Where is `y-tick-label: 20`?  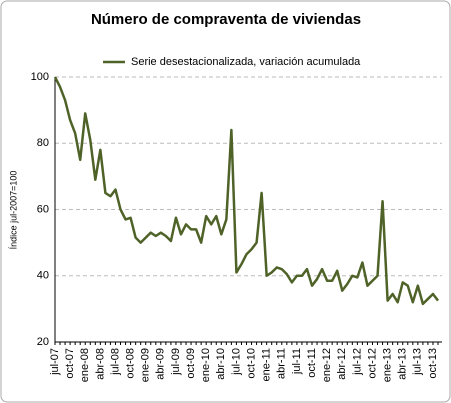
y-tick-label: 20 is located at coordinates (43, 342).